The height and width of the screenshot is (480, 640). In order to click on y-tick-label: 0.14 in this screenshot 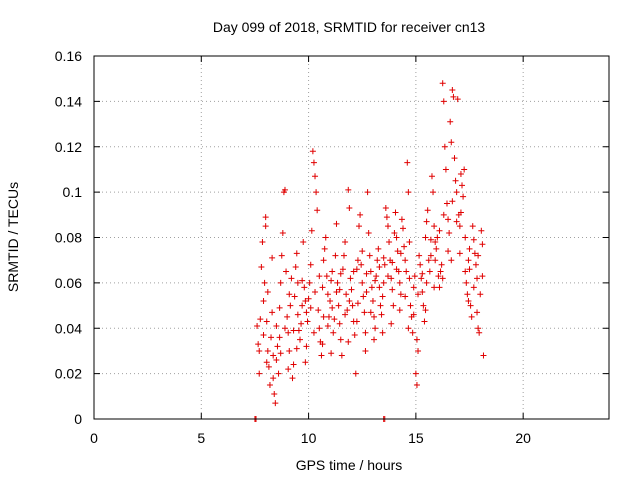, I will do `click(68, 101)`.